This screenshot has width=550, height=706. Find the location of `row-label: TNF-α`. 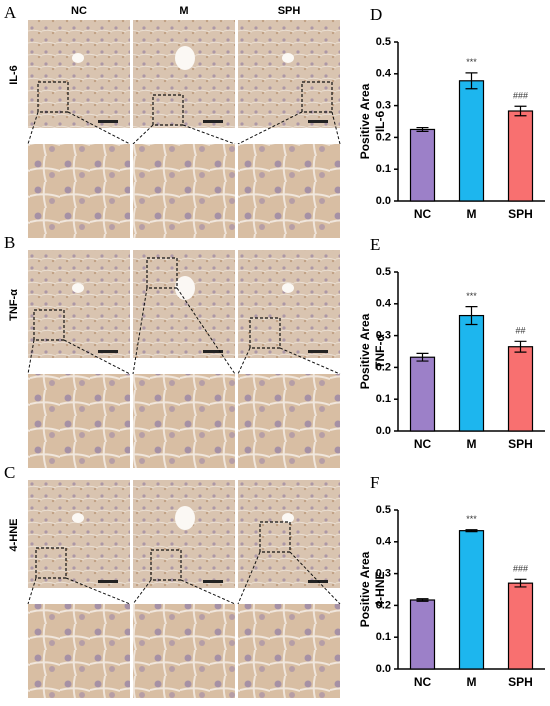

row-label: TNF-α is located at coordinates (14, 305).